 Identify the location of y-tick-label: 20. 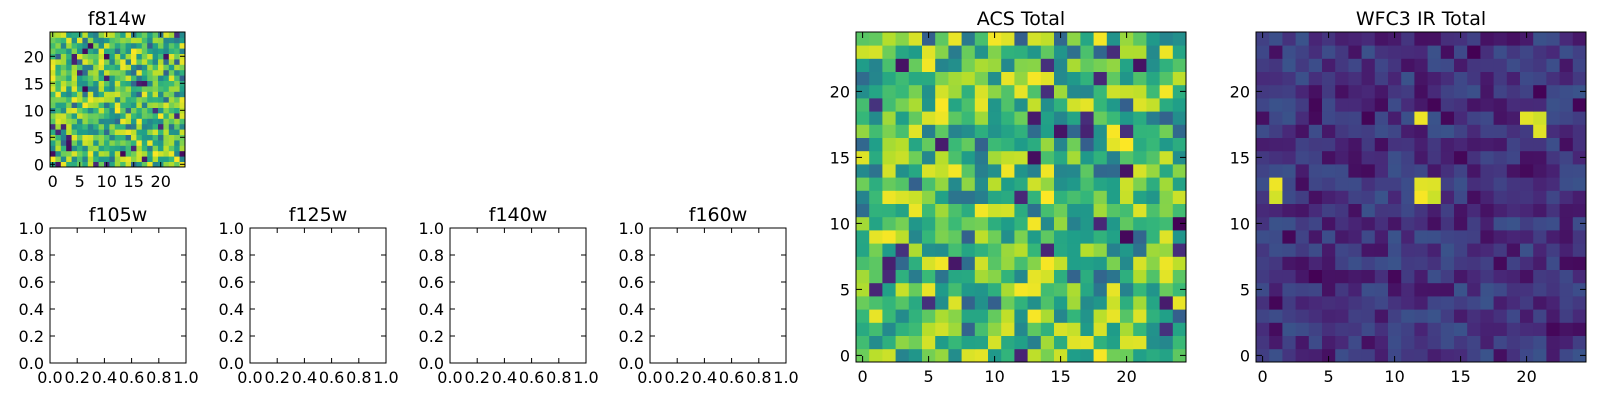
(1240, 91).